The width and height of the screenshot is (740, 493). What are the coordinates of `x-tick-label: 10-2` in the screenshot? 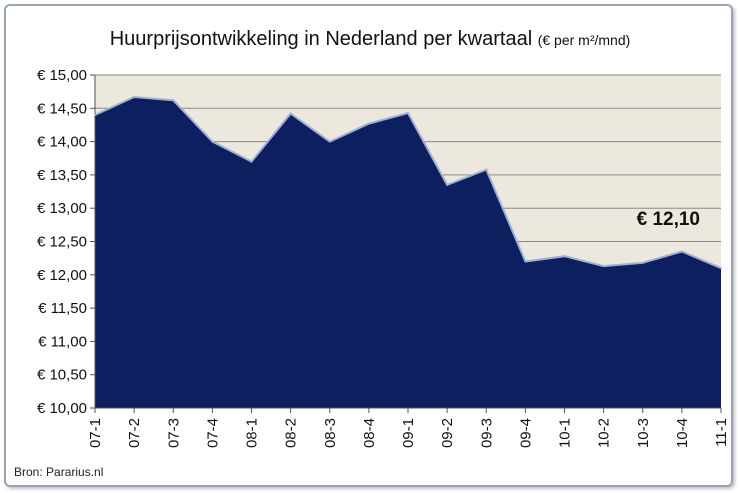 It's located at (604, 433).